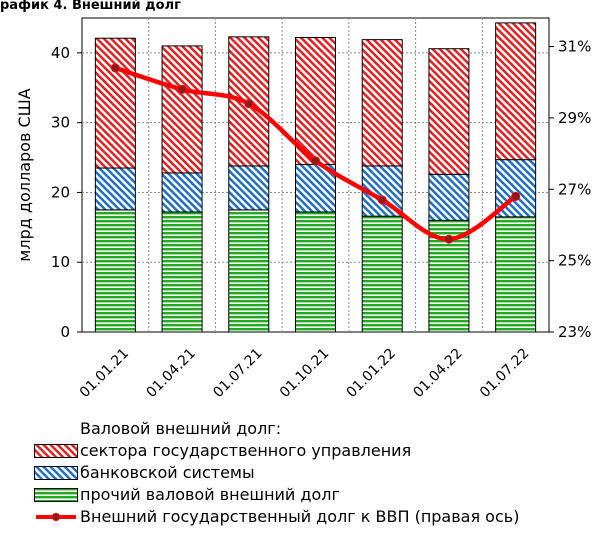 The height and width of the screenshot is (537, 609). I want to click on legend-title: Валовой внешний долг:, so click(181, 428).